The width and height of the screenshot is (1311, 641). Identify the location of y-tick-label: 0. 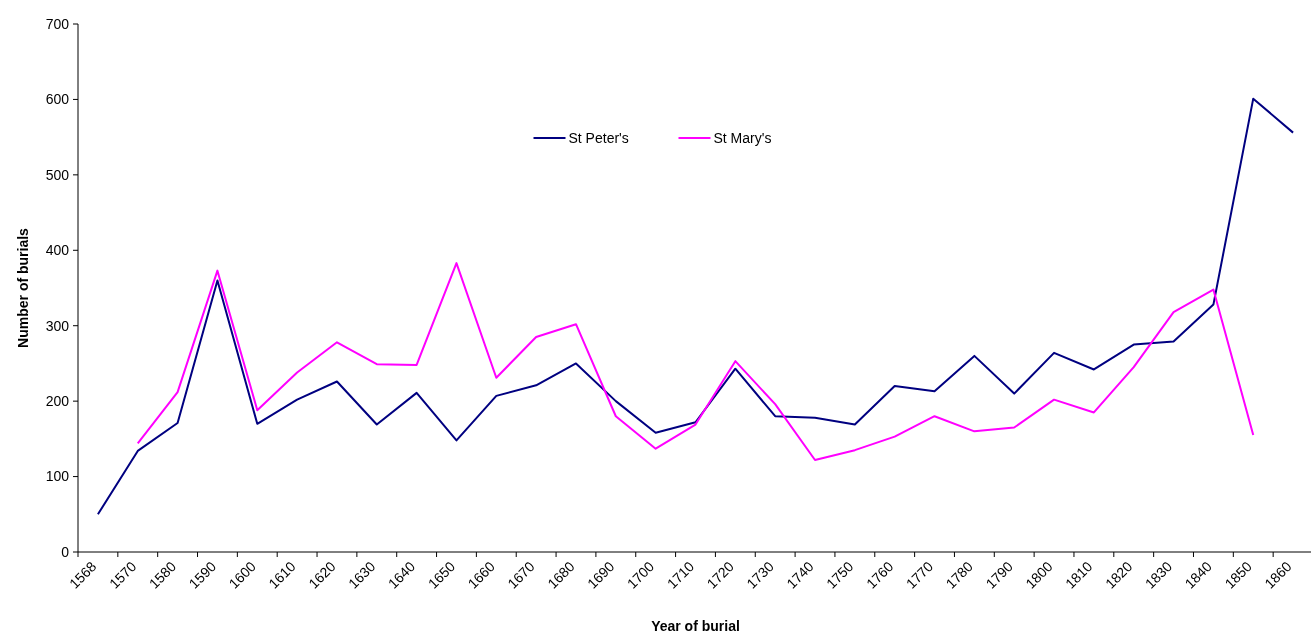
(65, 551).